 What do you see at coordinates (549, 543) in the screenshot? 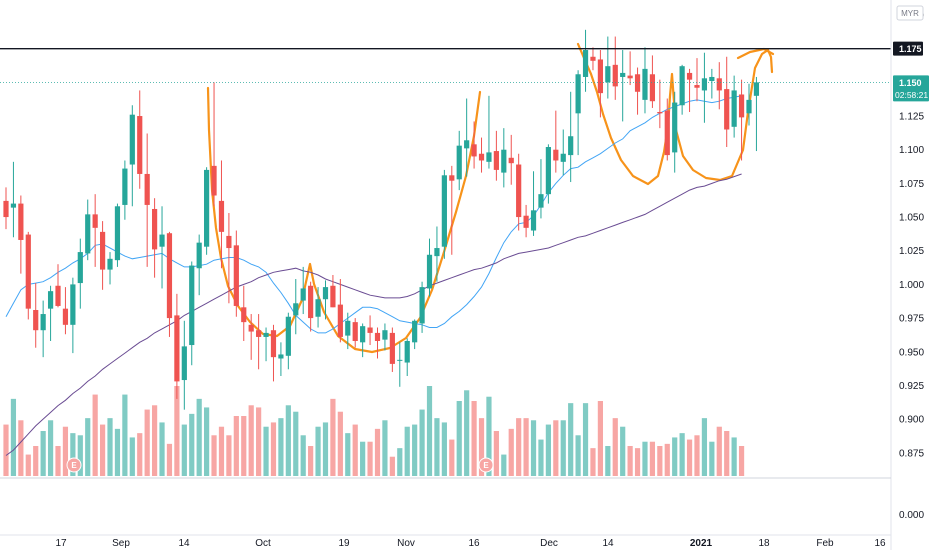
I see `time-tick-label: Dec` at bounding box center [549, 543].